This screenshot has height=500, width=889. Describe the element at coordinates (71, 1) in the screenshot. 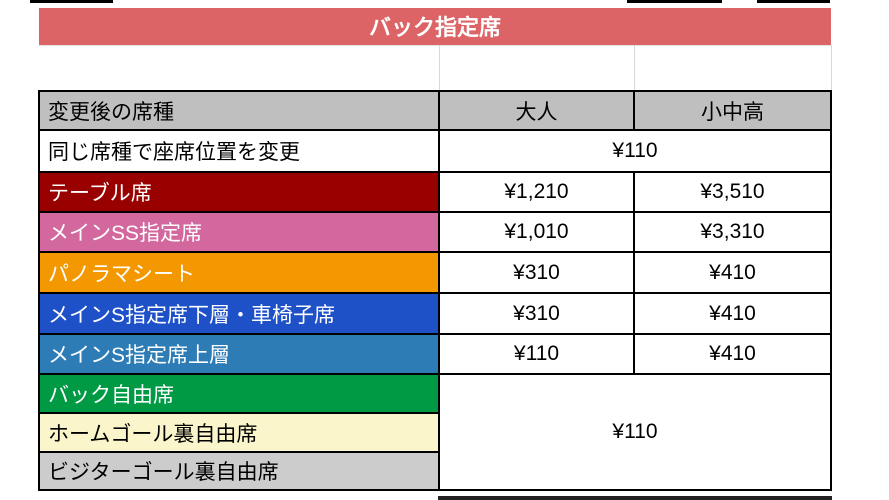

I see `cutoff-artifact-top-left` at that location.